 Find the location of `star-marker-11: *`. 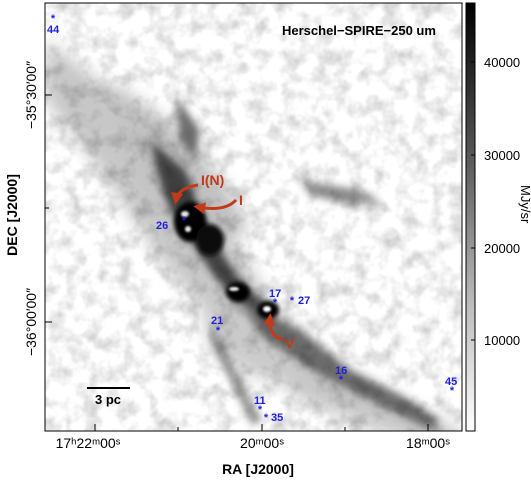

star-marker-11: * is located at coordinates (260, 410).